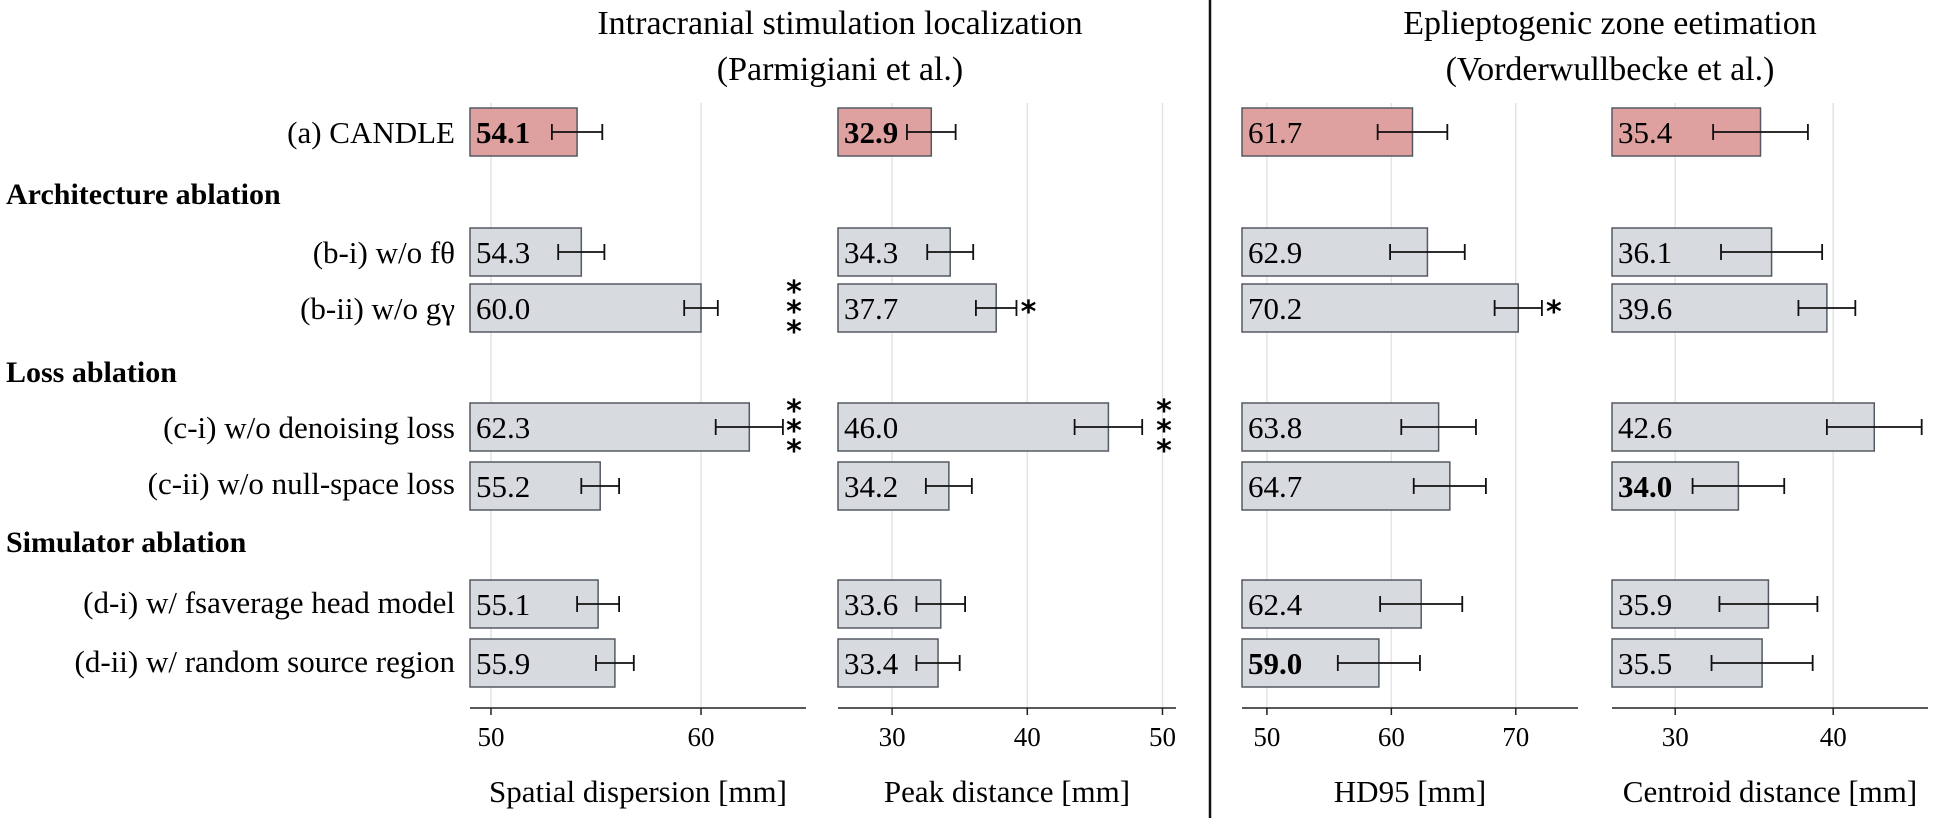  I want to click on data-label: 55.9, so click(503, 663).